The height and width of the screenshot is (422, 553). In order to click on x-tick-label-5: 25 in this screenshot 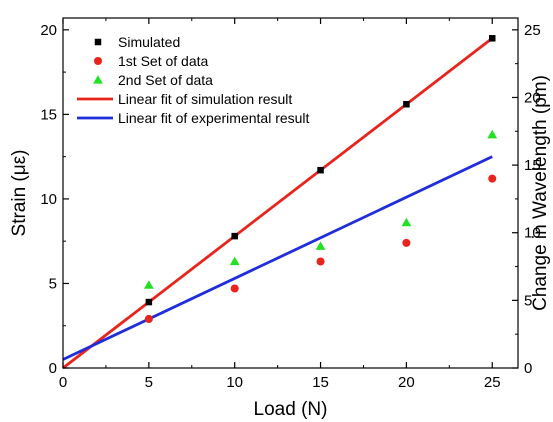, I will do `click(492, 382)`.